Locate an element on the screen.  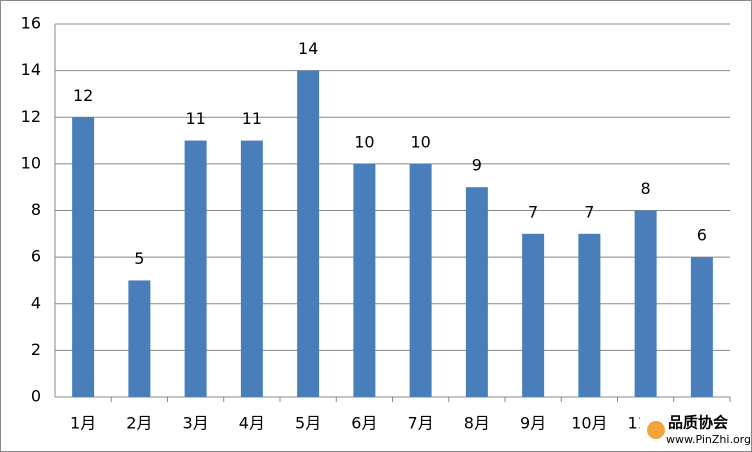
data-label: 5 is located at coordinates (139, 258).